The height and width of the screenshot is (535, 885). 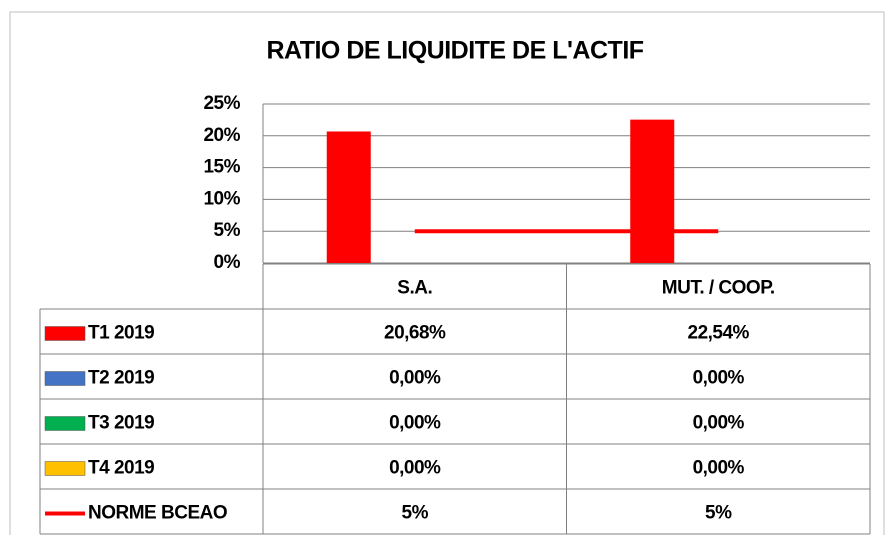 What do you see at coordinates (221, 103) in the screenshot?
I see `y-tick-label: 25%` at bounding box center [221, 103].